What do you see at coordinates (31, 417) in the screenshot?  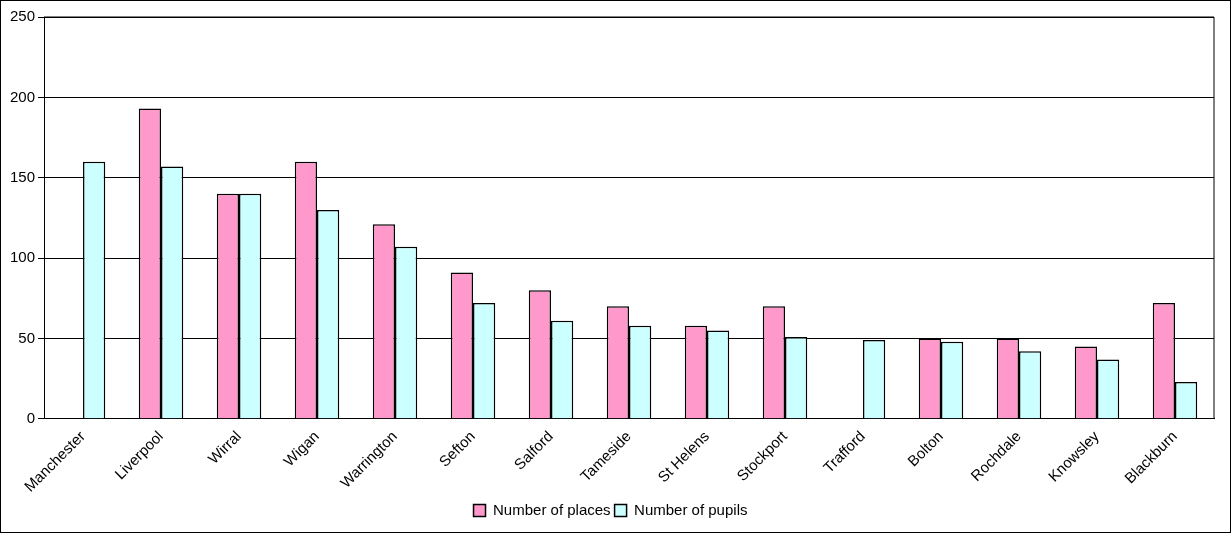 I see `y-tick-label: 0` at bounding box center [31, 417].